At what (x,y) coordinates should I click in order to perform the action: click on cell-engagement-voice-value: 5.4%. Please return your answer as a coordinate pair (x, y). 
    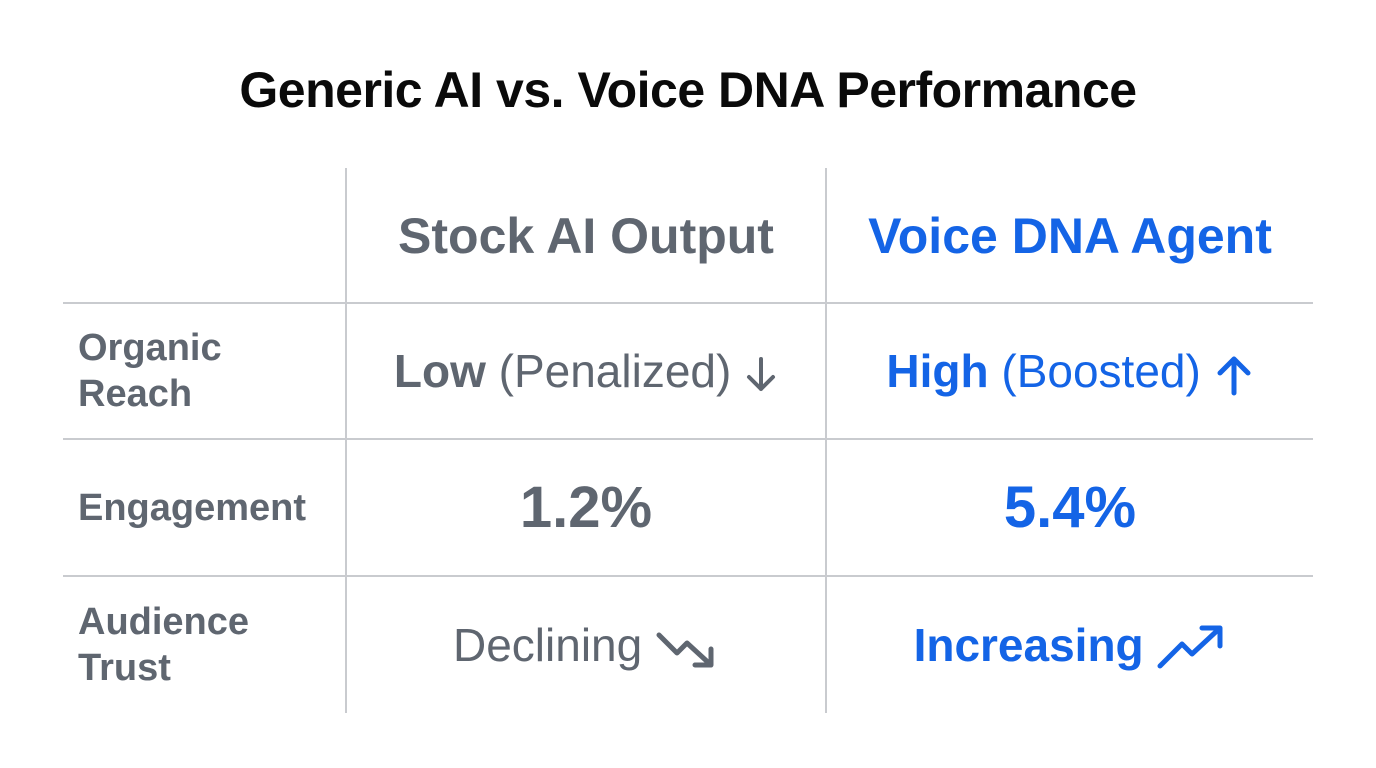
    Looking at the image, I should click on (1070, 507).